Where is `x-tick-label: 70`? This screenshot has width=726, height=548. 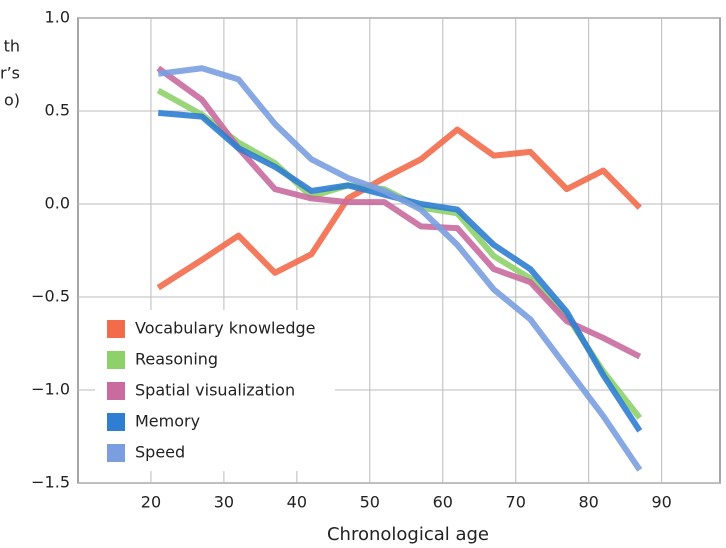 x-tick-label: 70 is located at coordinates (516, 502).